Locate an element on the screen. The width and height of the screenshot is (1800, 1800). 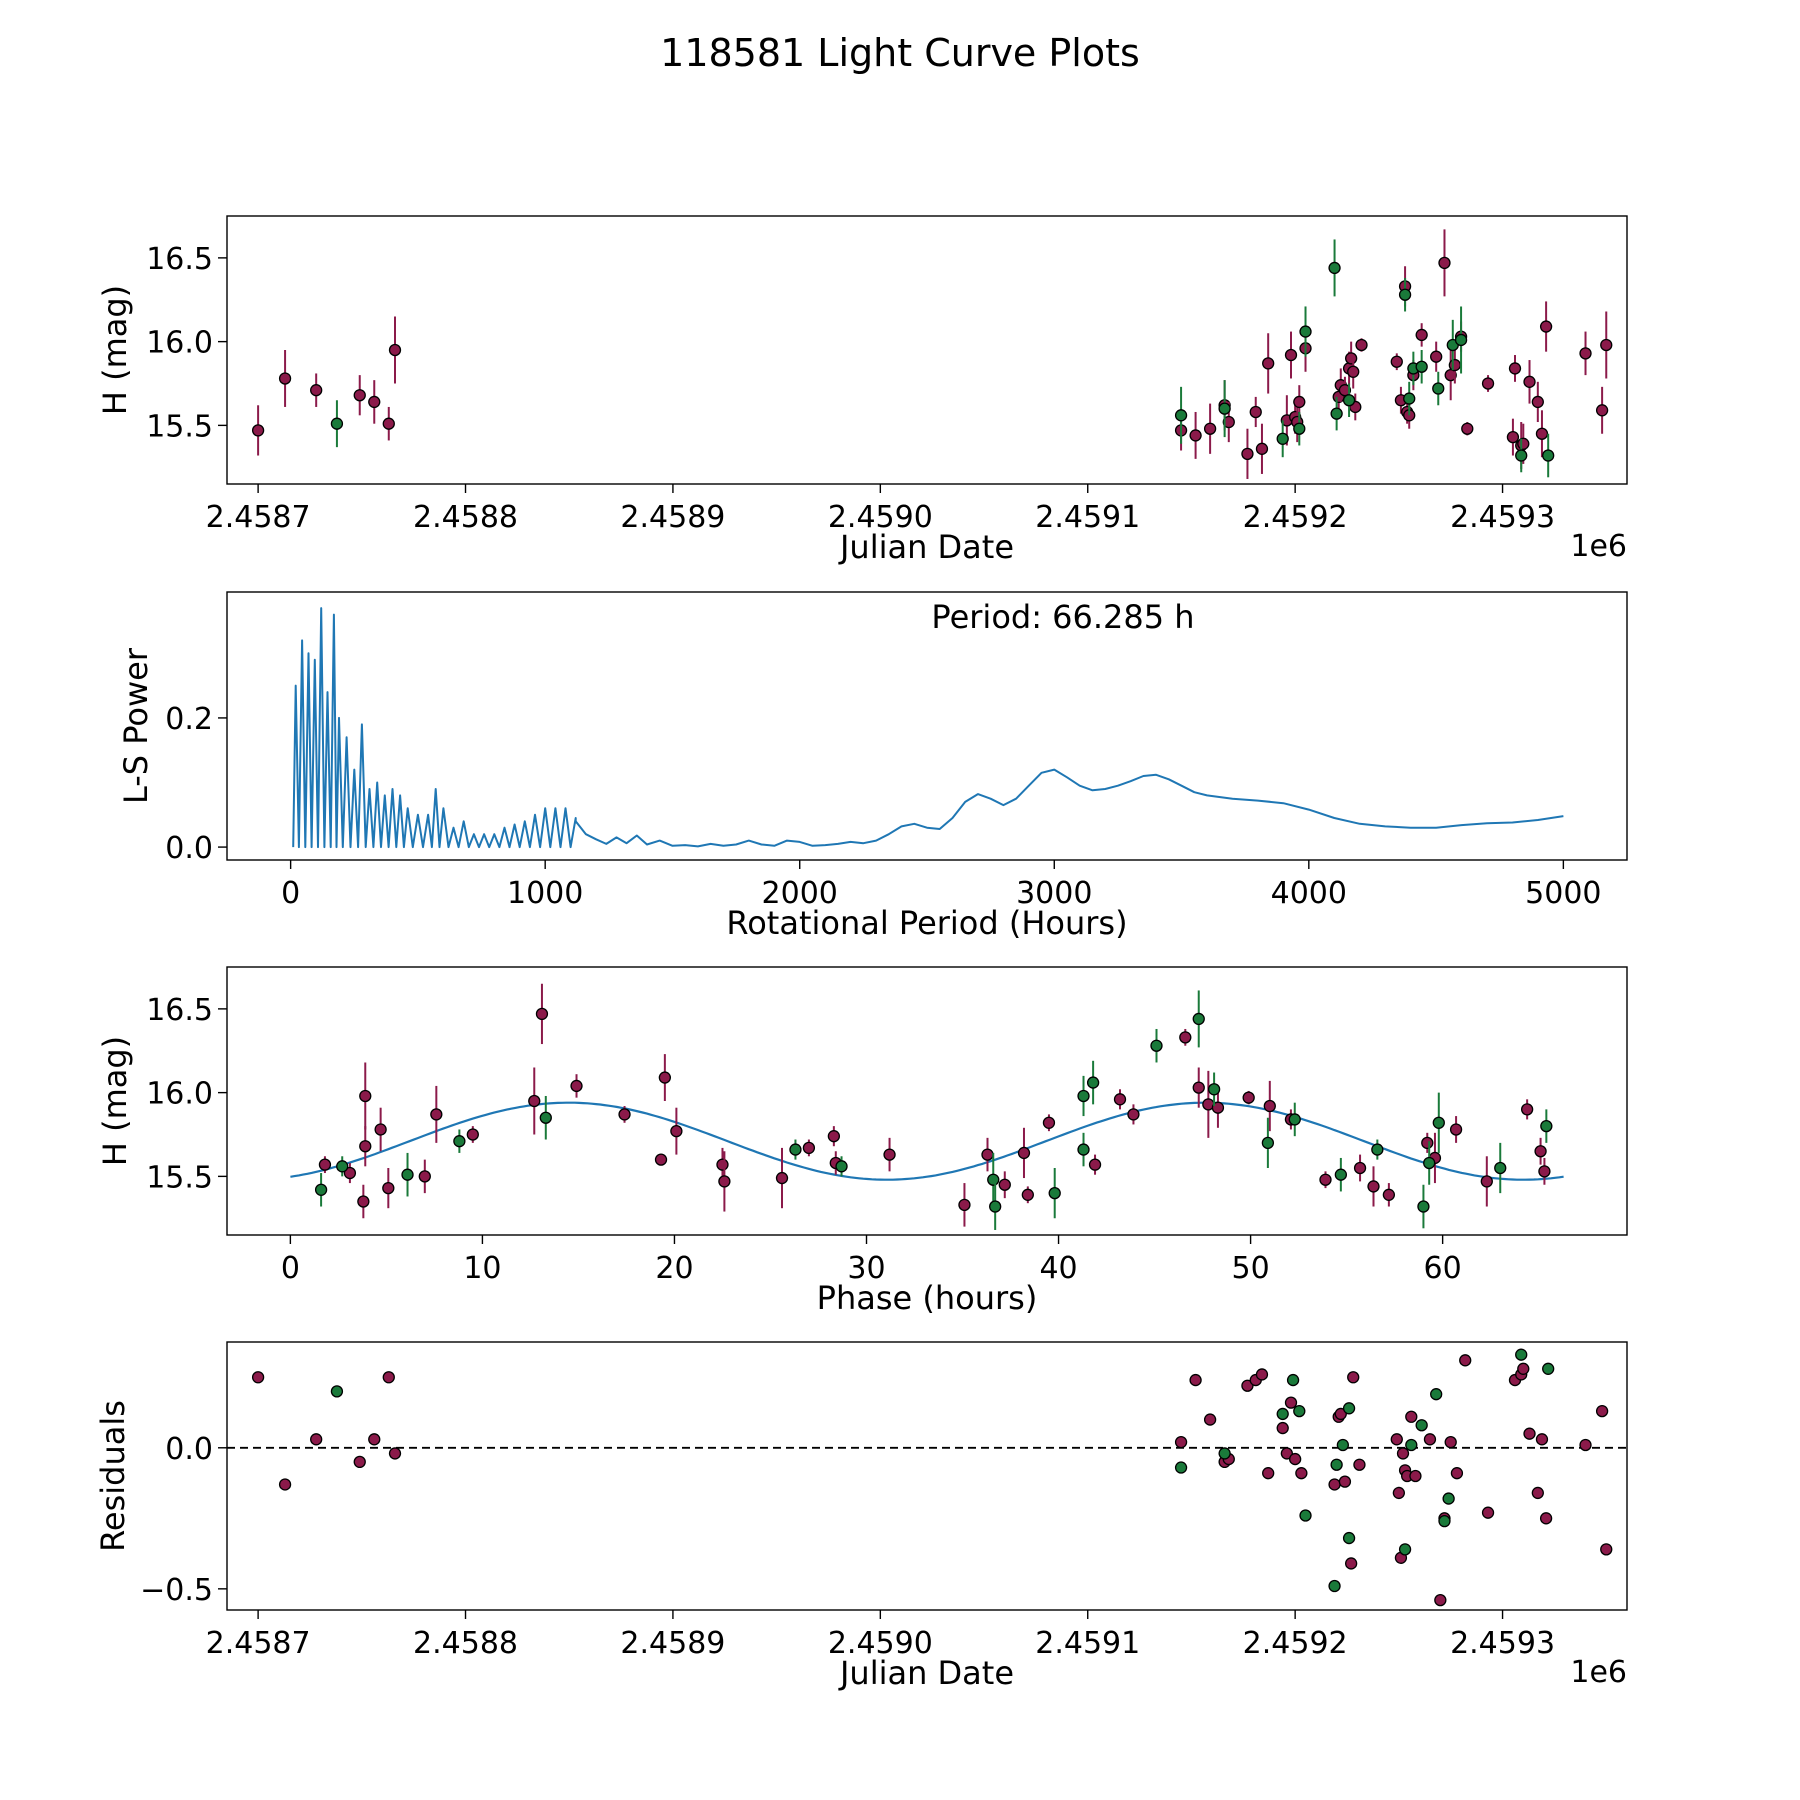
y-tick-label: 0.0 is located at coordinates (189, 1449).